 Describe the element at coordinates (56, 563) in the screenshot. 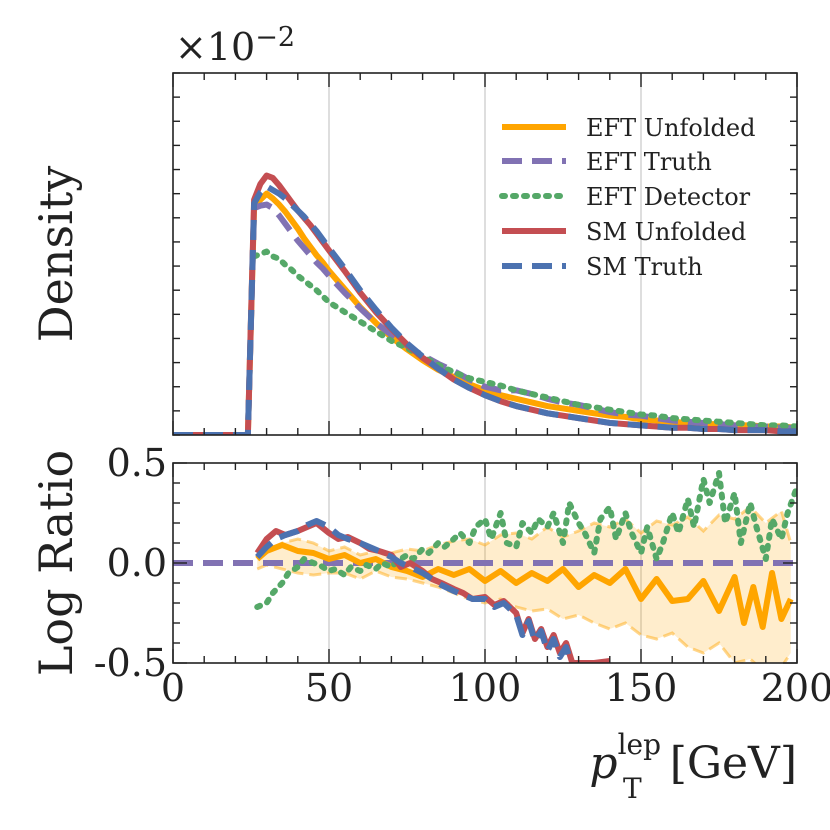

I see `log-ratio-y-axis-label: Log Ratio` at that location.